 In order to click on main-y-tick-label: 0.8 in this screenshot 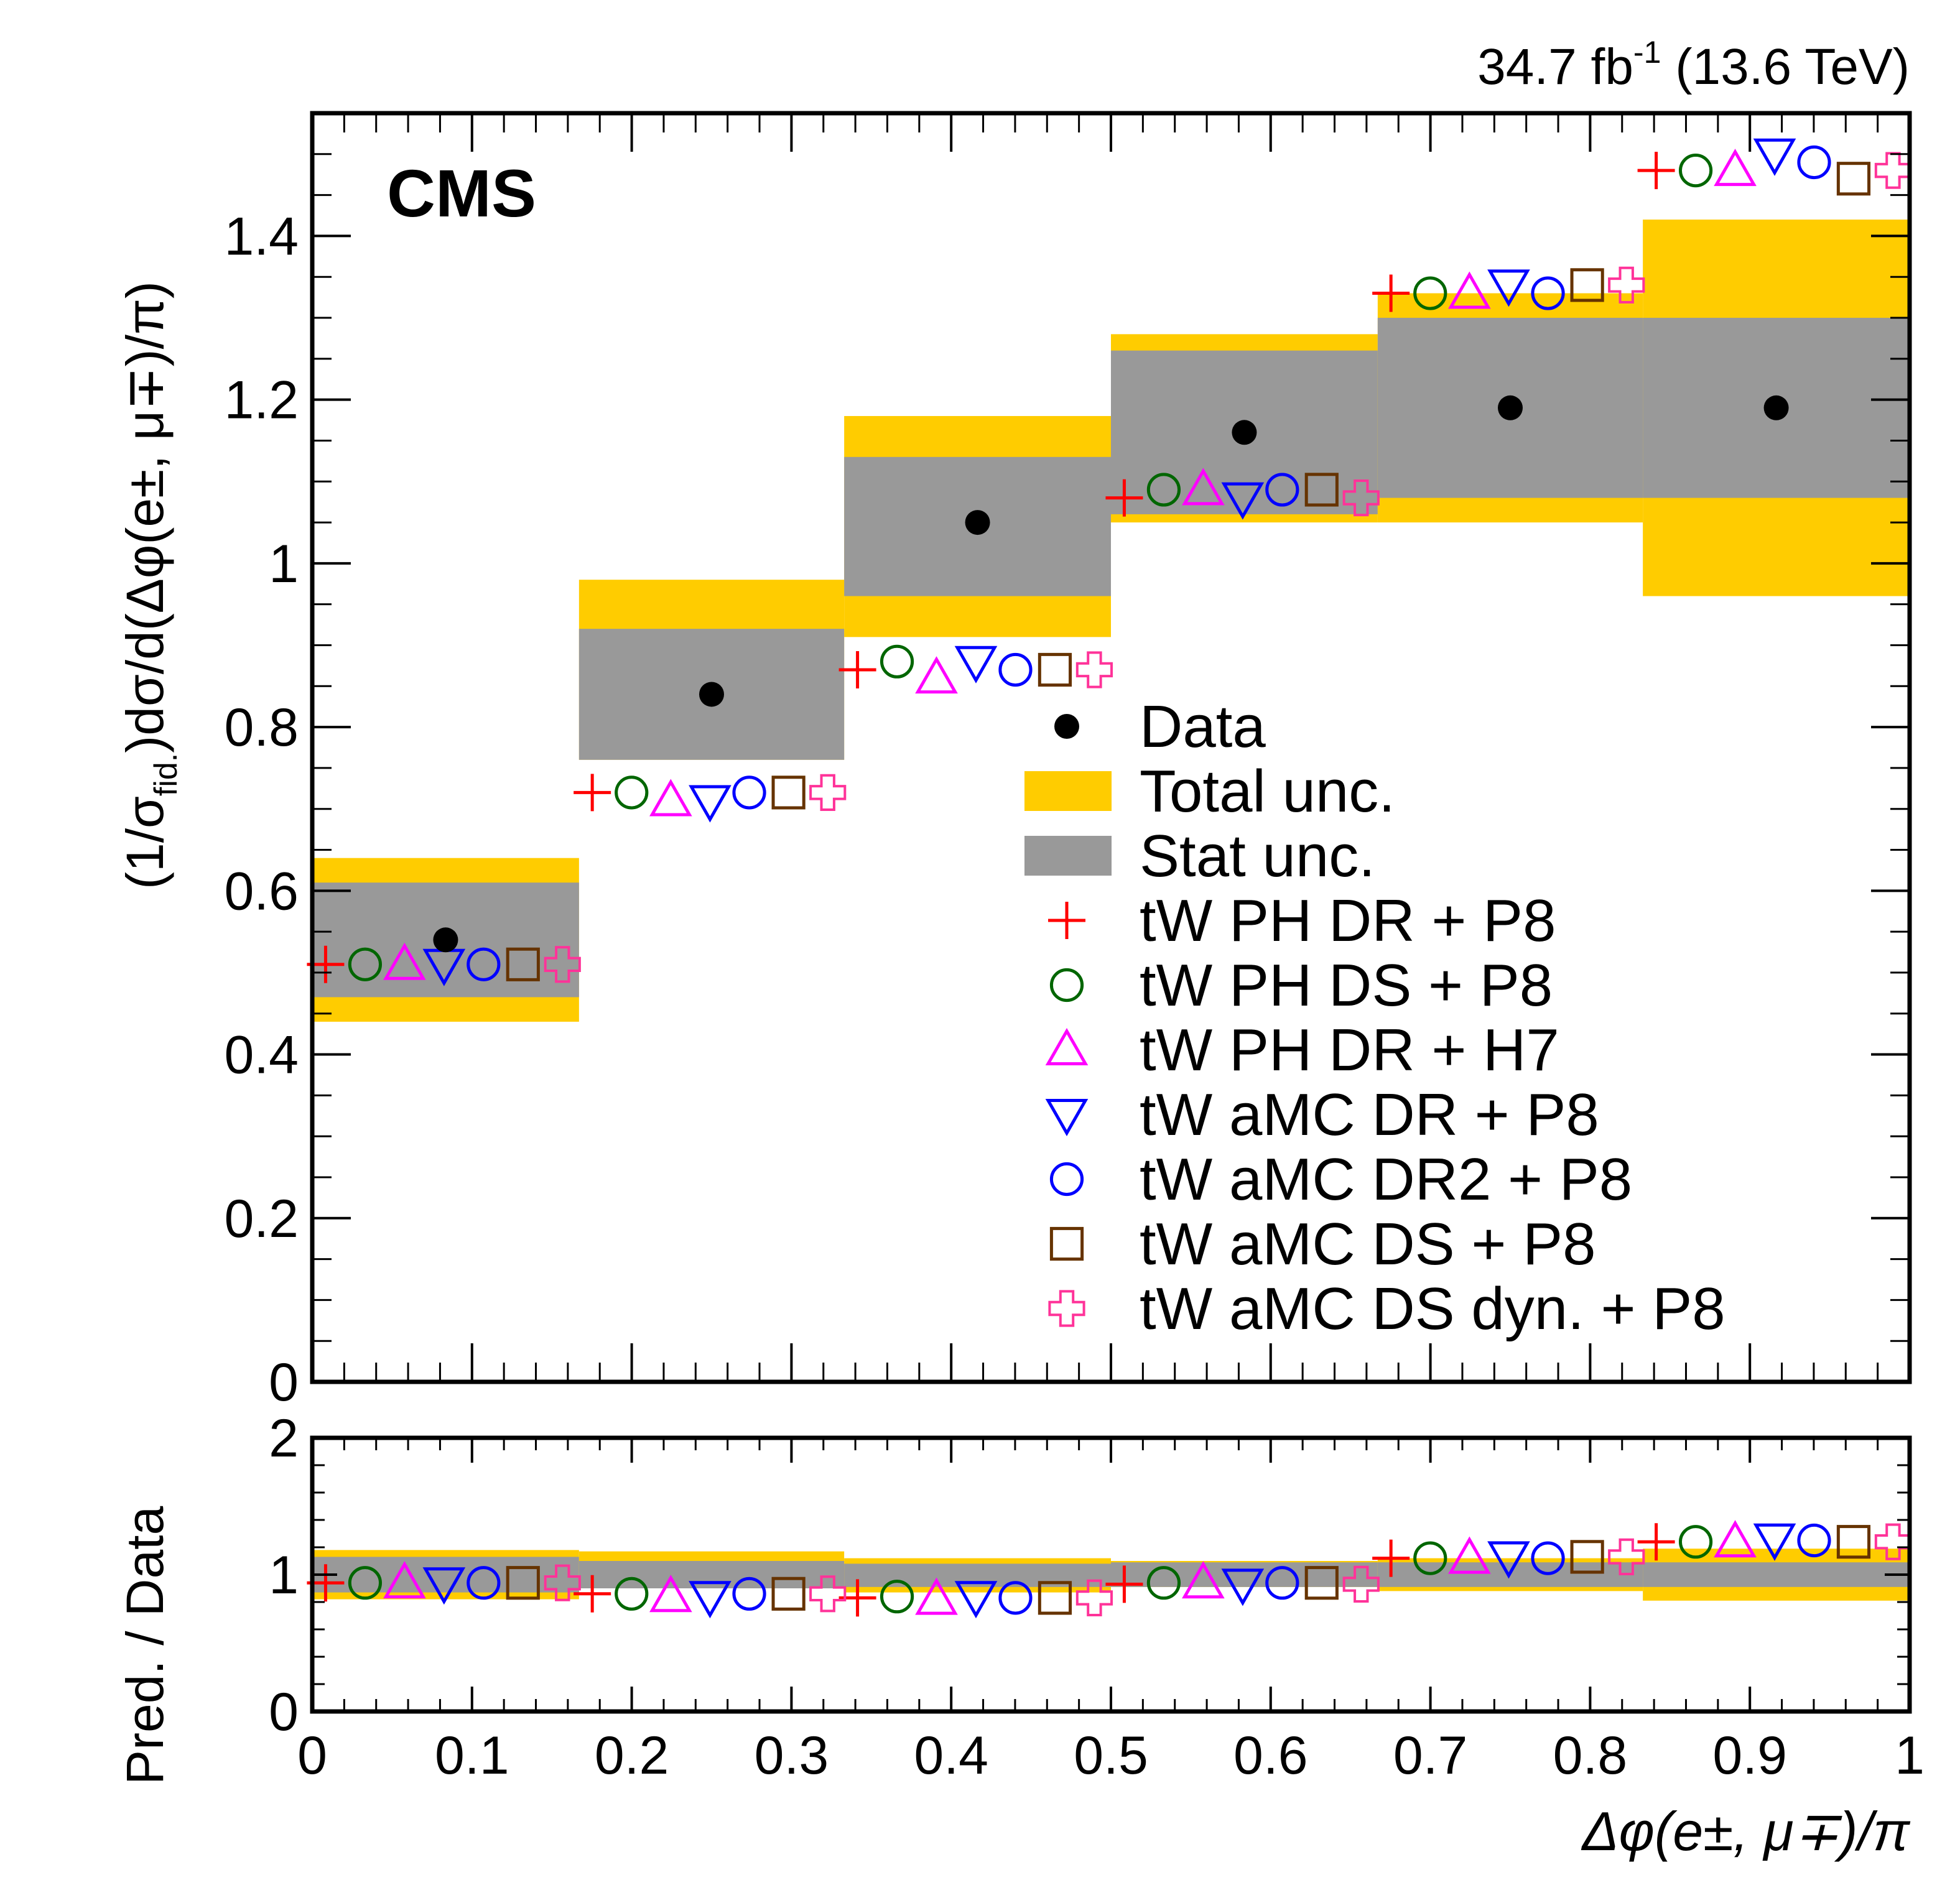, I will do `click(261, 728)`.